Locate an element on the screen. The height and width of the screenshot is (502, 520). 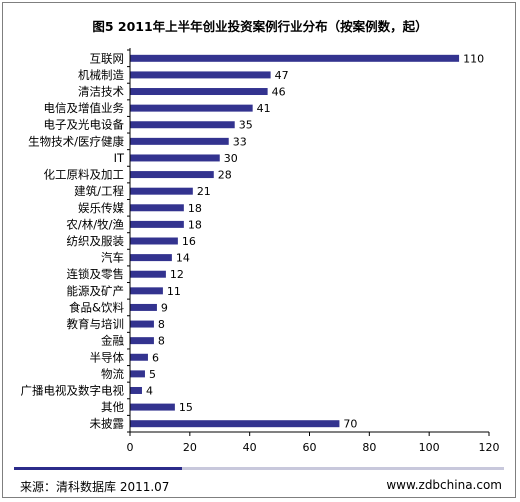
category-label: 未披露 is located at coordinates (107, 424).